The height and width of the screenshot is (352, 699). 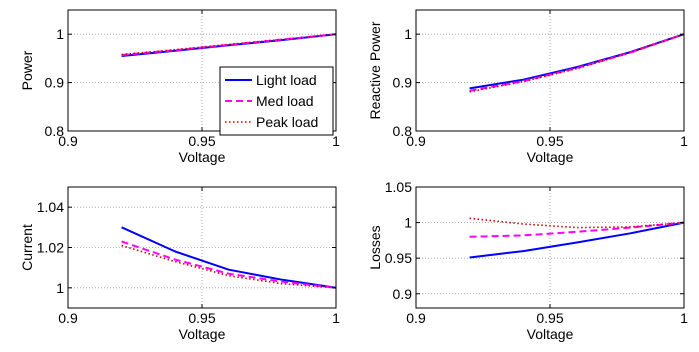 What do you see at coordinates (398, 187) in the screenshot?
I see `y-tick-label: 1.05` at bounding box center [398, 187].